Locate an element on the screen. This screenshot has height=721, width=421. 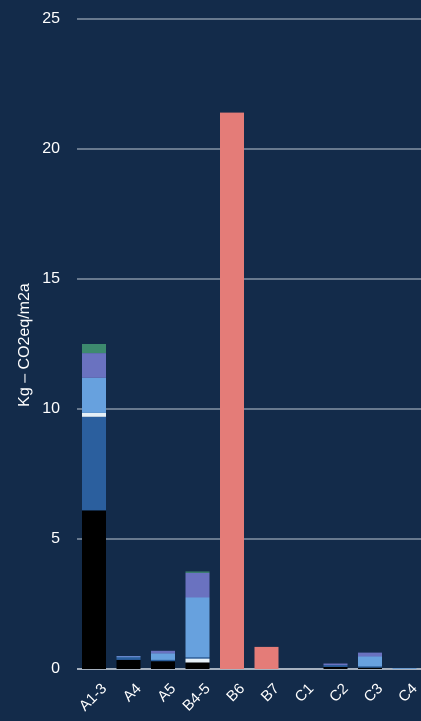
y-tick-label: 0 is located at coordinates (55, 668).